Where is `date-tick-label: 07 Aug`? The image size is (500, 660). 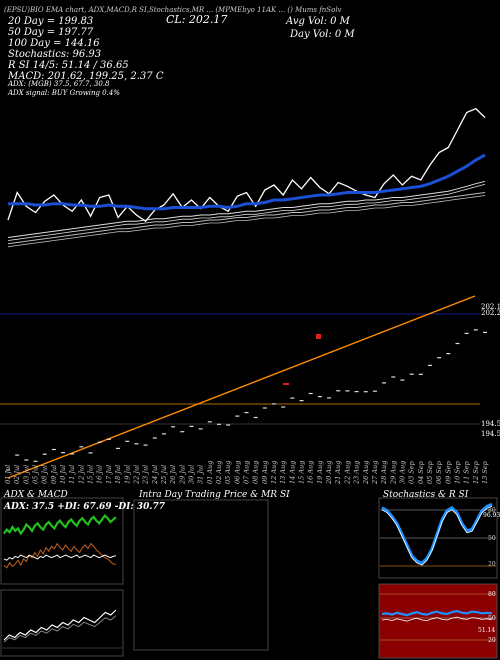 date-tick-label: 07 Aug is located at coordinates (247, 472).